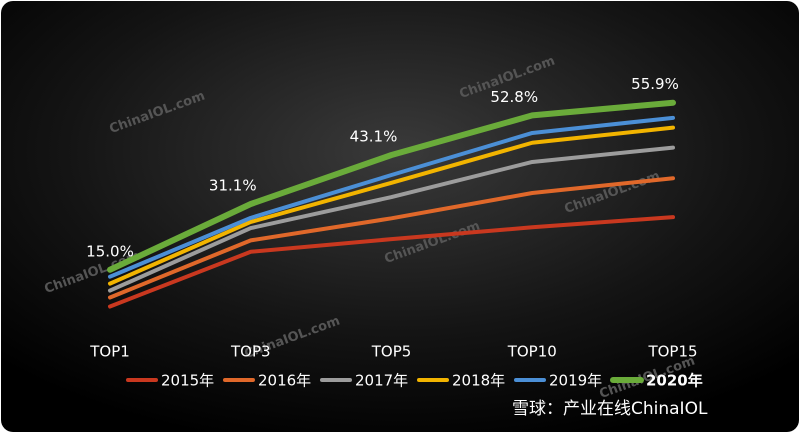 The image size is (800, 437). Describe the element at coordinates (110, 251) in the screenshot. I see `data-label: 15.0%` at that location.